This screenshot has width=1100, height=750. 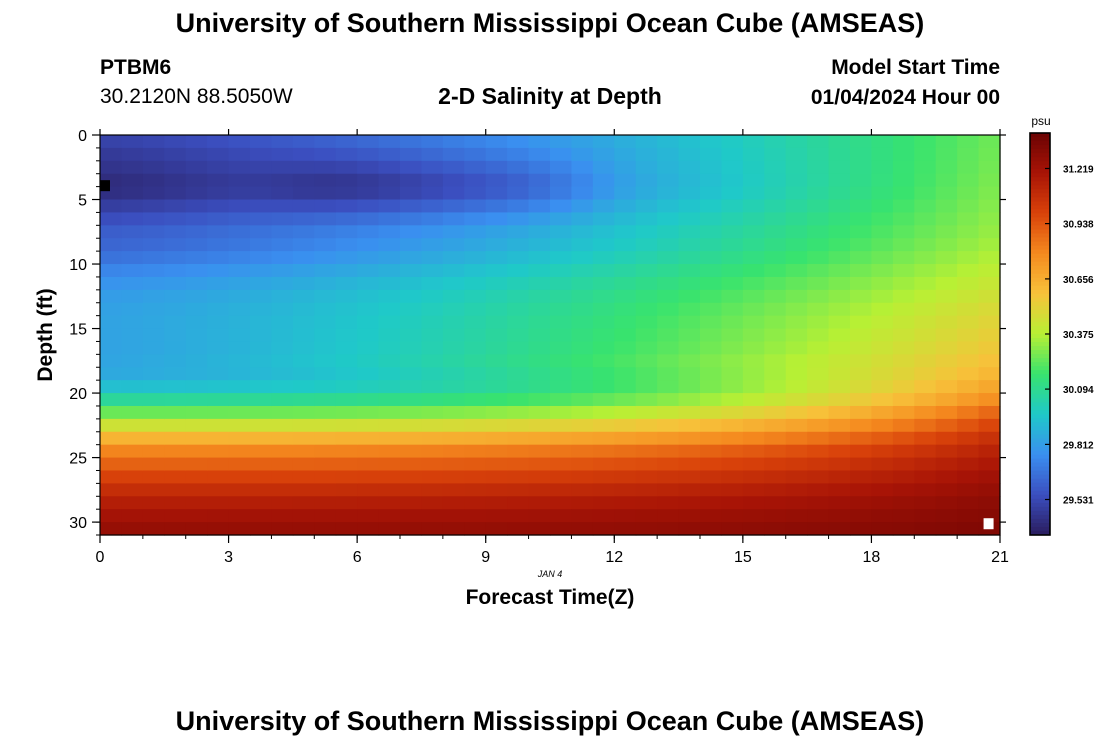 What do you see at coordinates (82, 201) in the screenshot?
I see `y-tick-label: 5` at bounding box center [82, 201].